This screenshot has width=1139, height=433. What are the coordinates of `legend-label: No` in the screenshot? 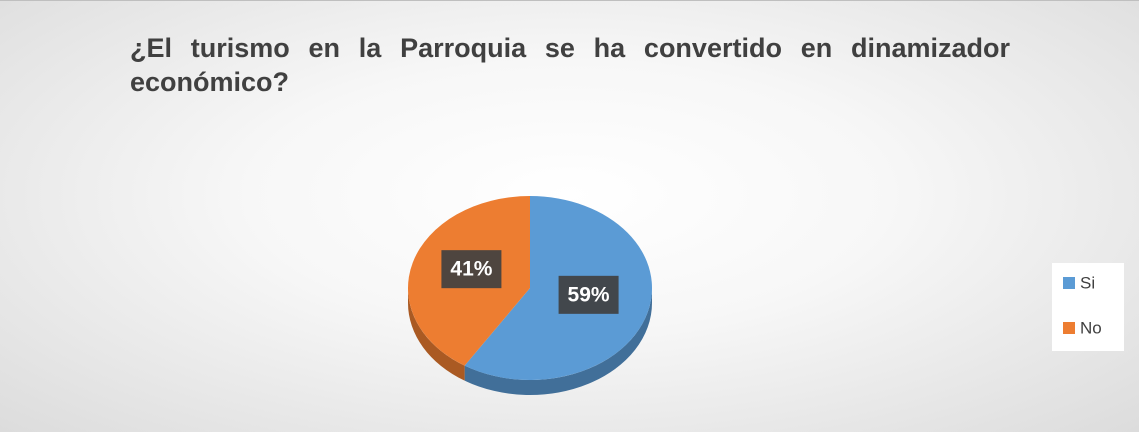 It's located at (1091, 327).